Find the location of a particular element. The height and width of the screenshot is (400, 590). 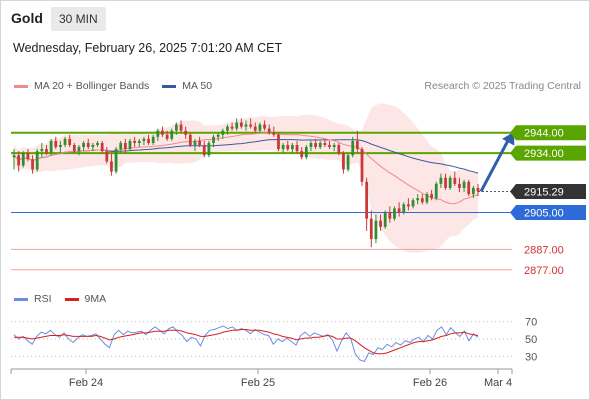

price-tag-label: 2905.00 is located at coordinates (544, 214).